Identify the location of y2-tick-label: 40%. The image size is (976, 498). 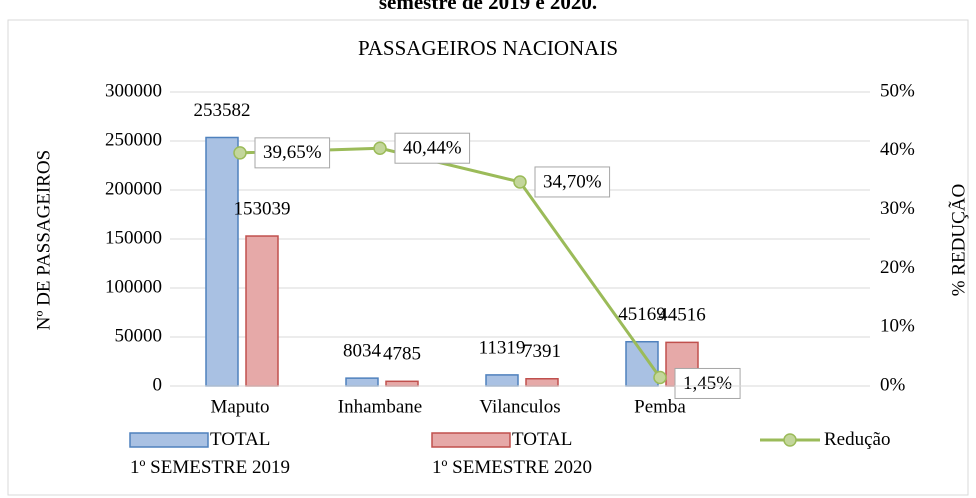
(897, 149).